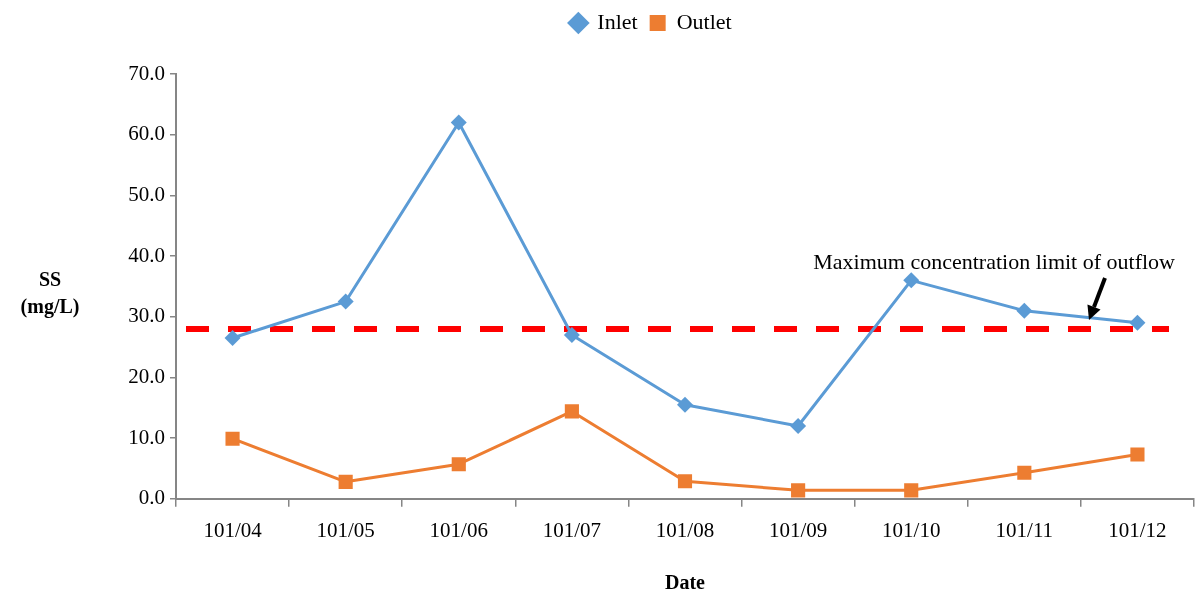  Describe the element at coordinates (233, 529) in the screenshot. I see `x-tick-label: 101/04` at that location.